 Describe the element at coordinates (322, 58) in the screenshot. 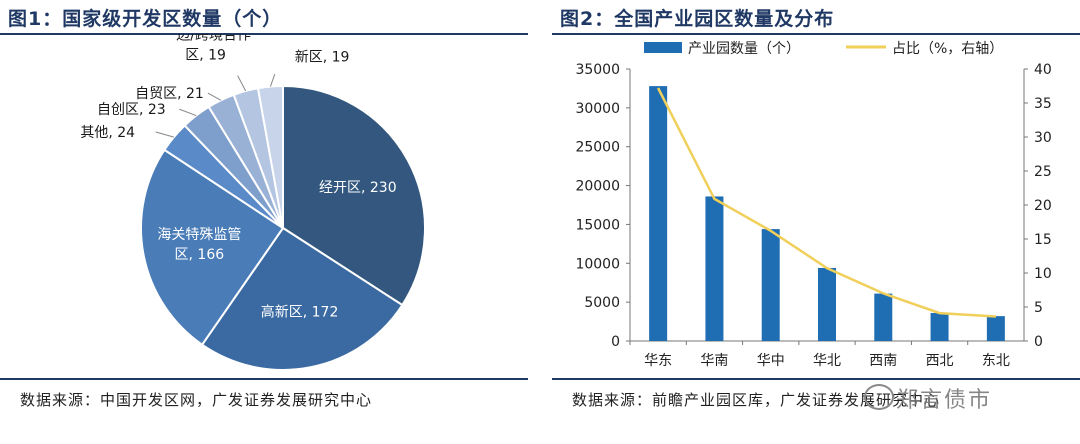

I see `pie-label-7: 新区, 19` at that location.